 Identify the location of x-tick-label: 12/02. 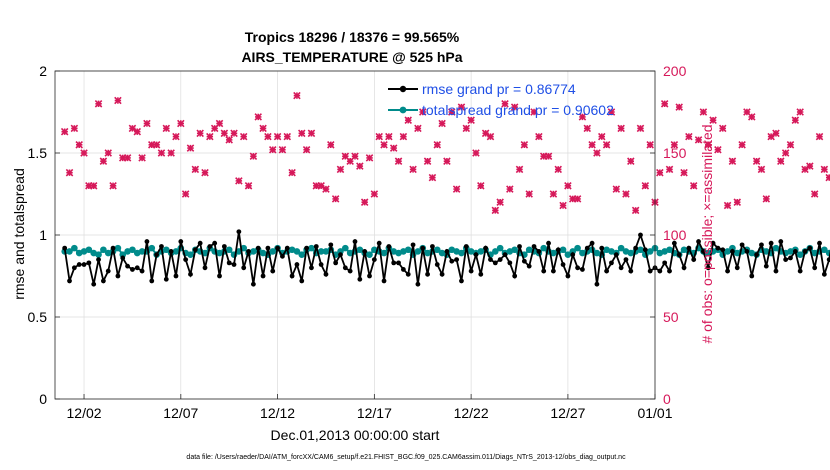
(84, 413).